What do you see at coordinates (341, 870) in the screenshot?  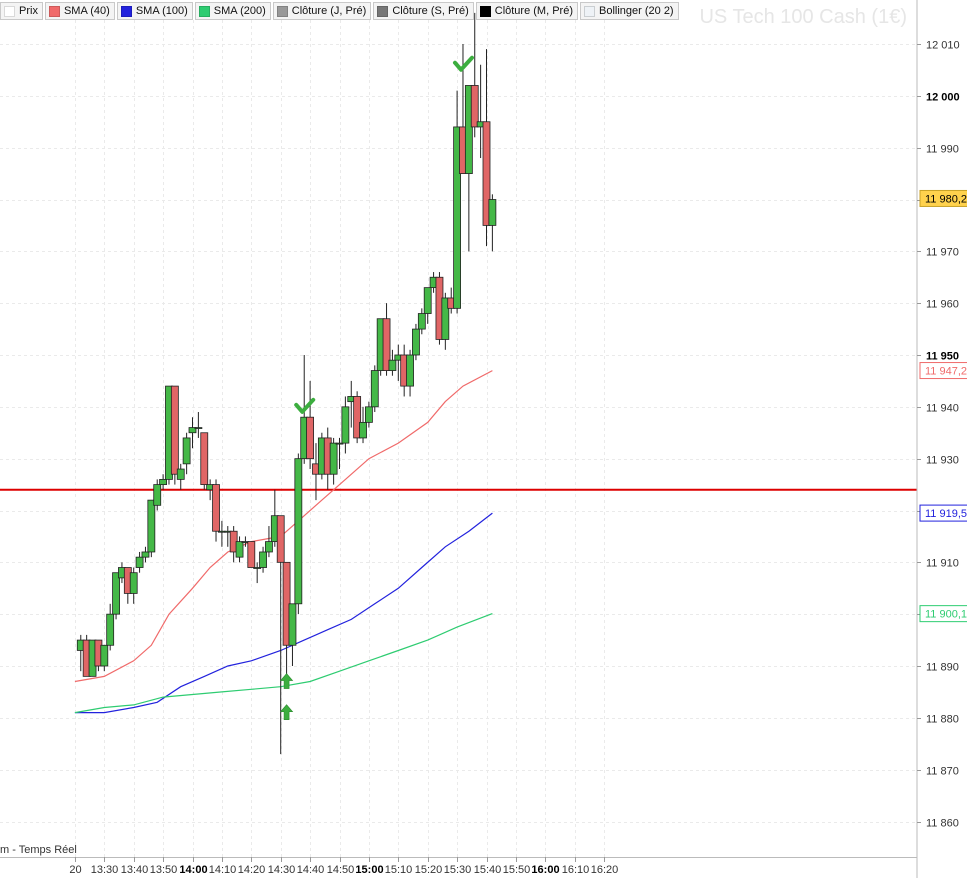 I see `time-tick-label: 14:50` at bounding box center [341, 870].